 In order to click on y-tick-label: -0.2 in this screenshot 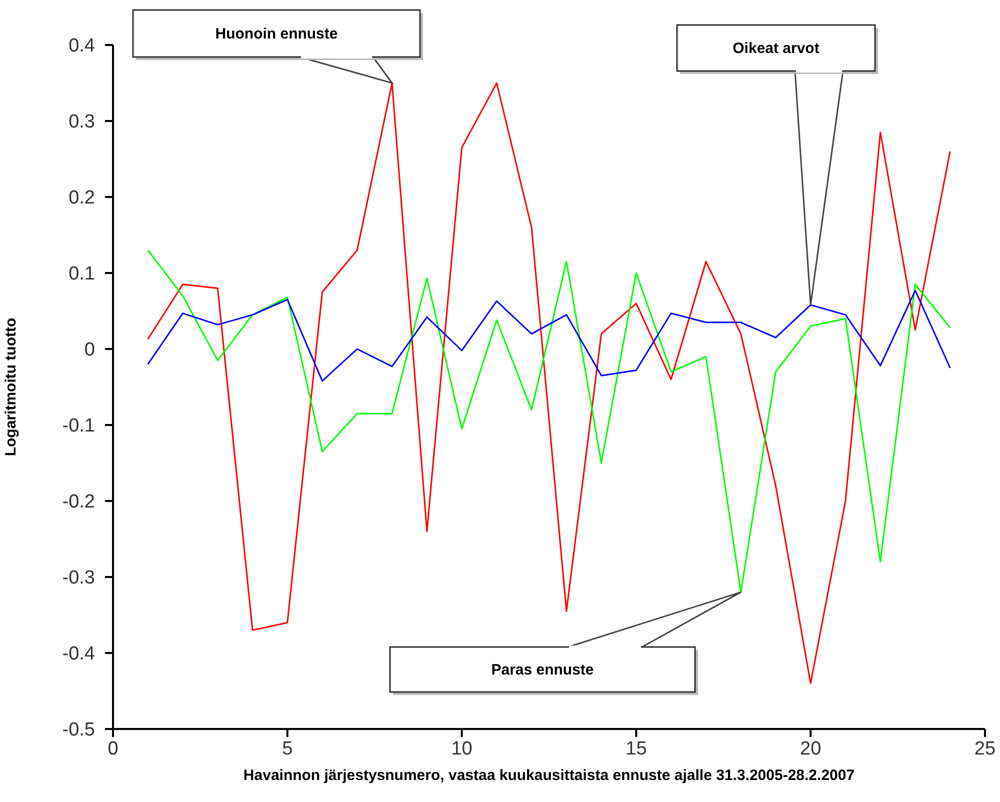, I will do `click(78, 502)`.